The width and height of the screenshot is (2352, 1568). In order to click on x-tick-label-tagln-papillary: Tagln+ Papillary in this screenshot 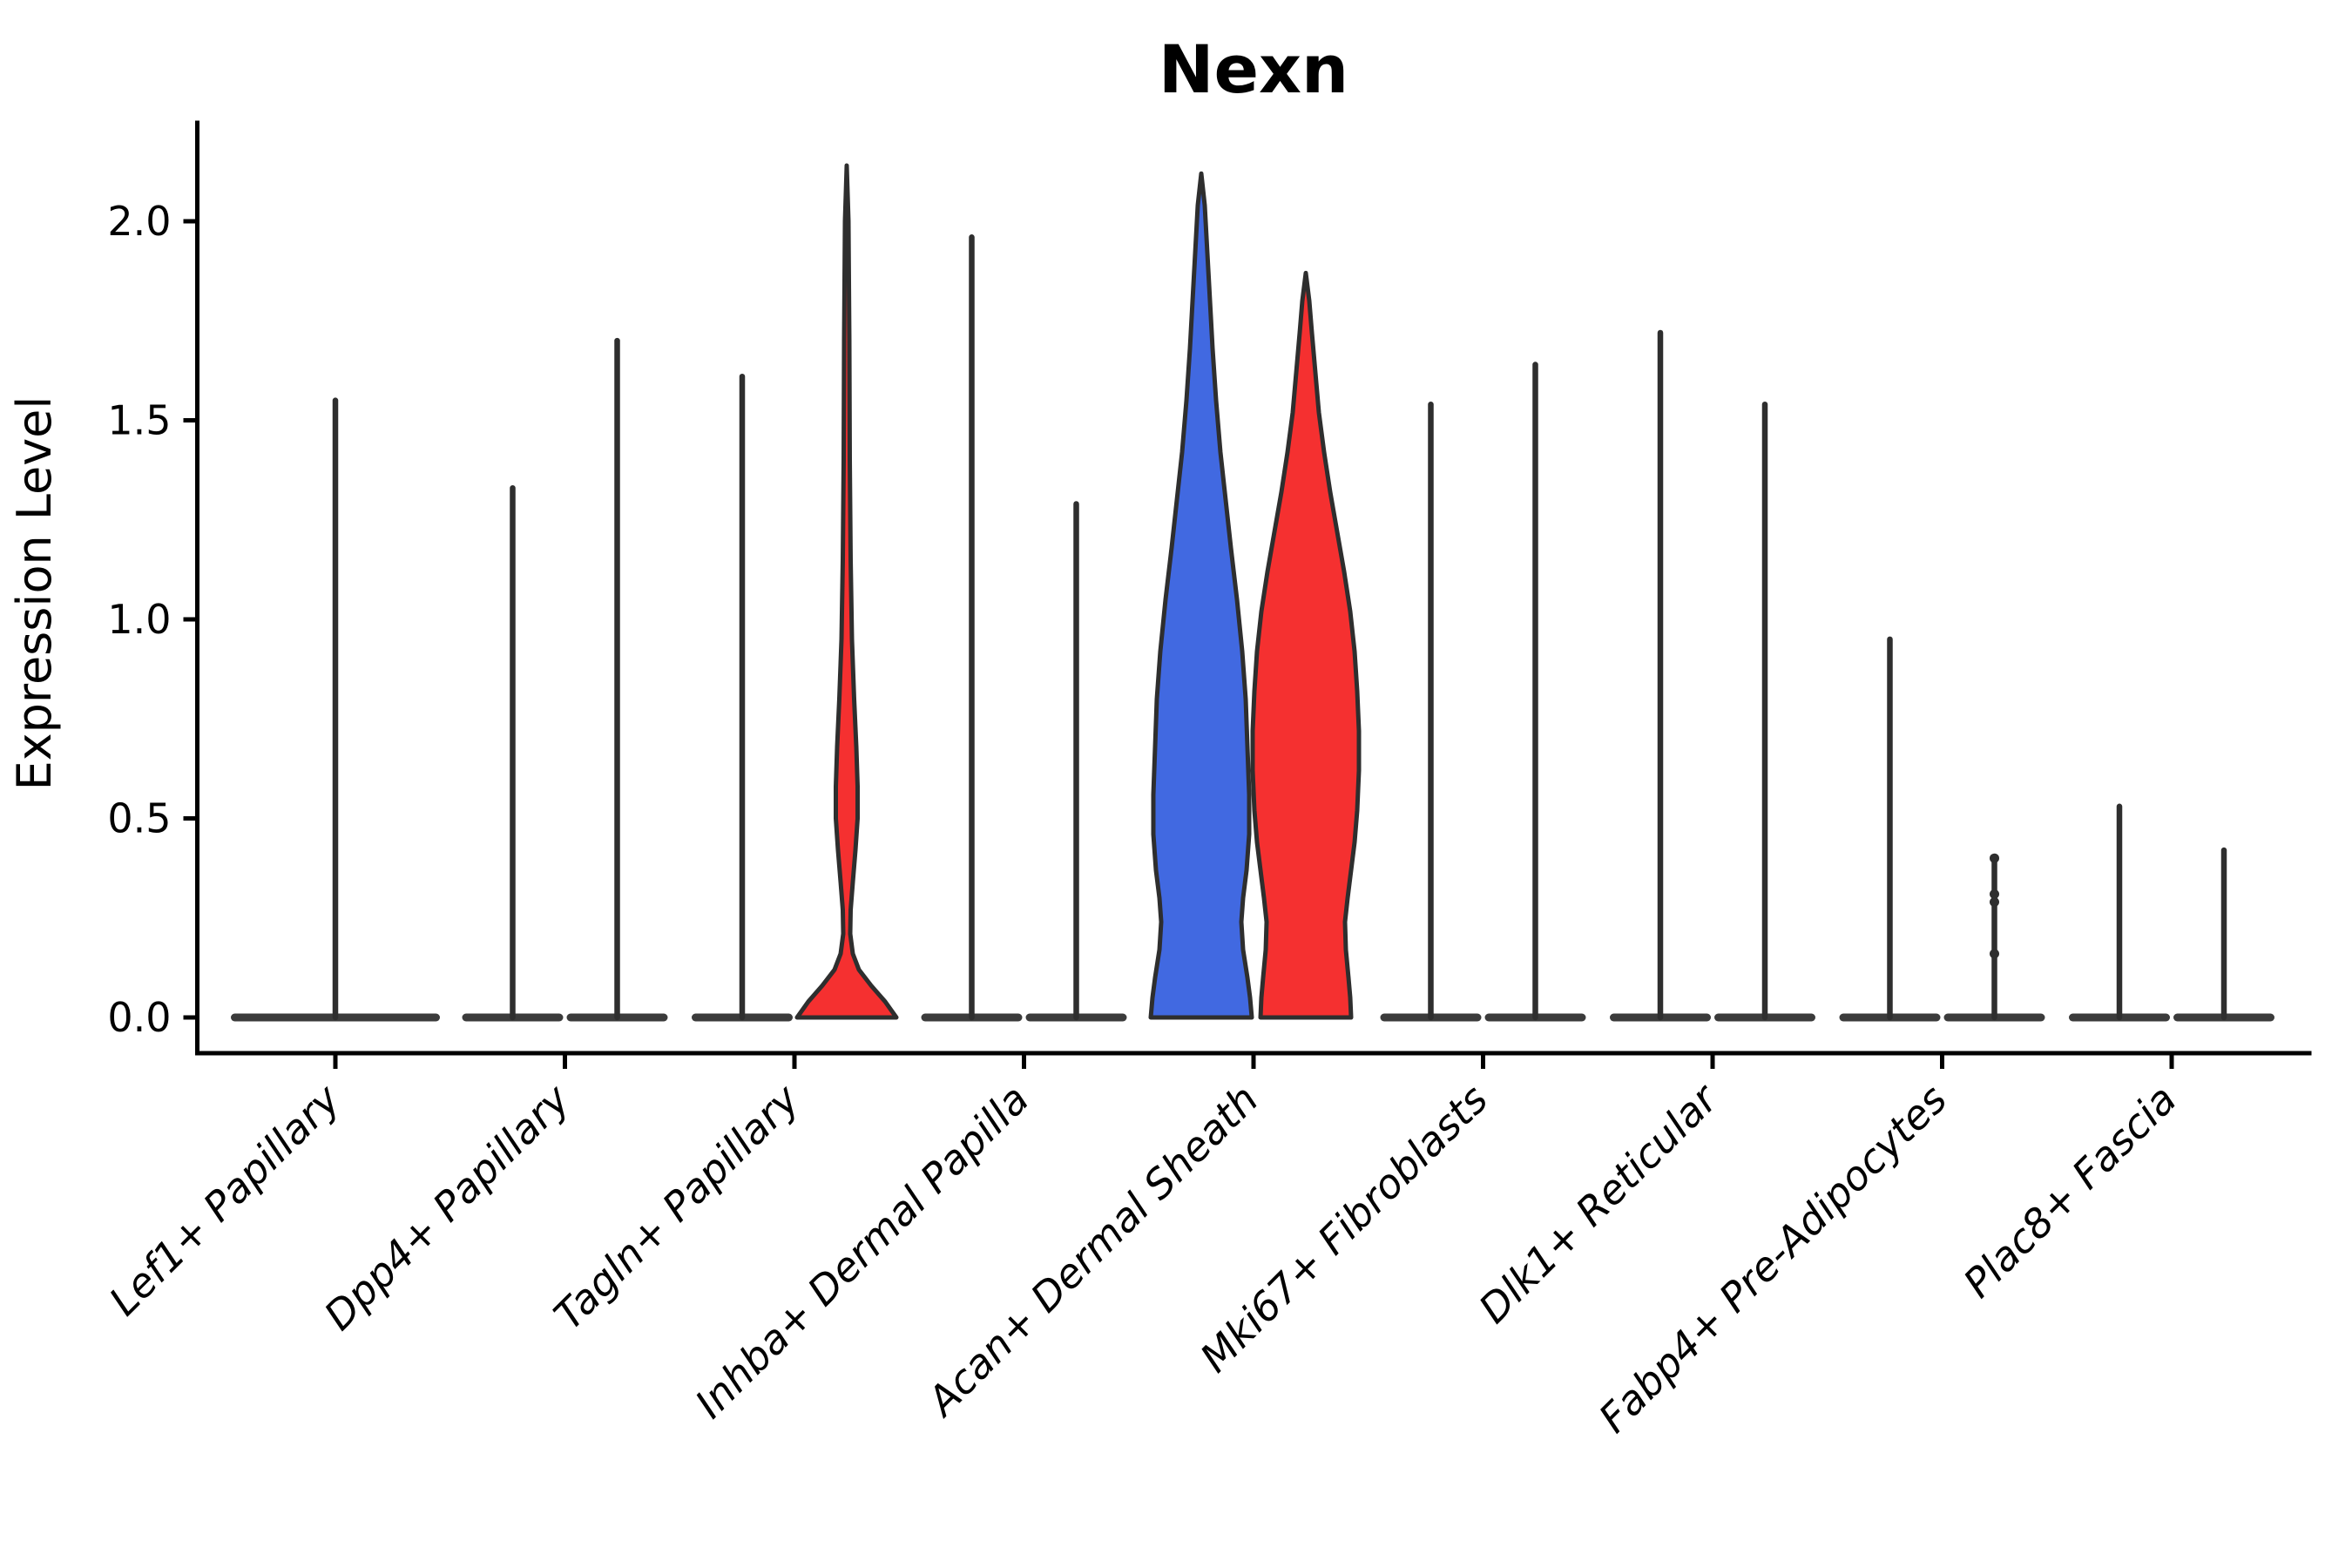, I will do `click(676, 1207)`.